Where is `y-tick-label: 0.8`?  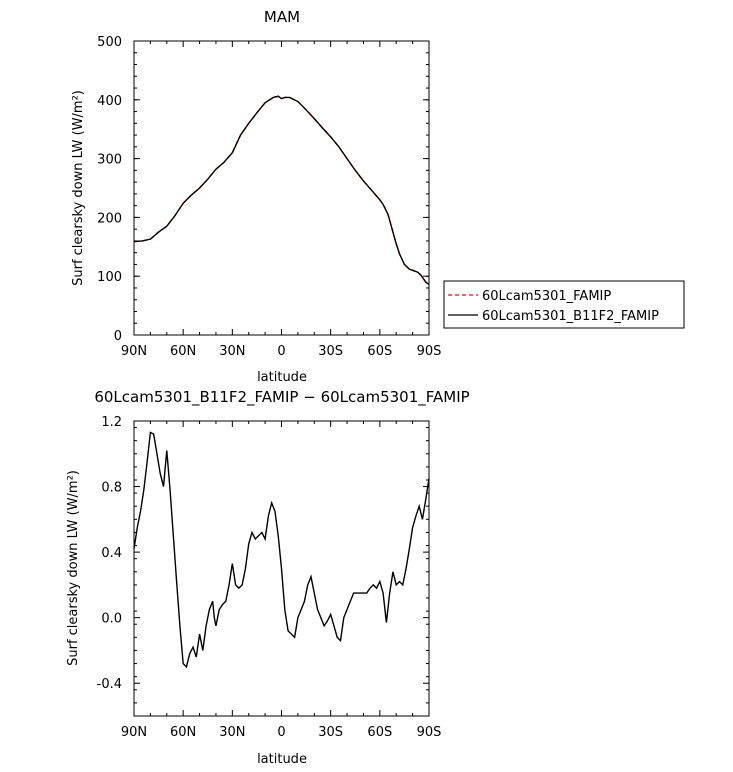 y-tick-label: 0.8 is located at coordinates (111, 488).